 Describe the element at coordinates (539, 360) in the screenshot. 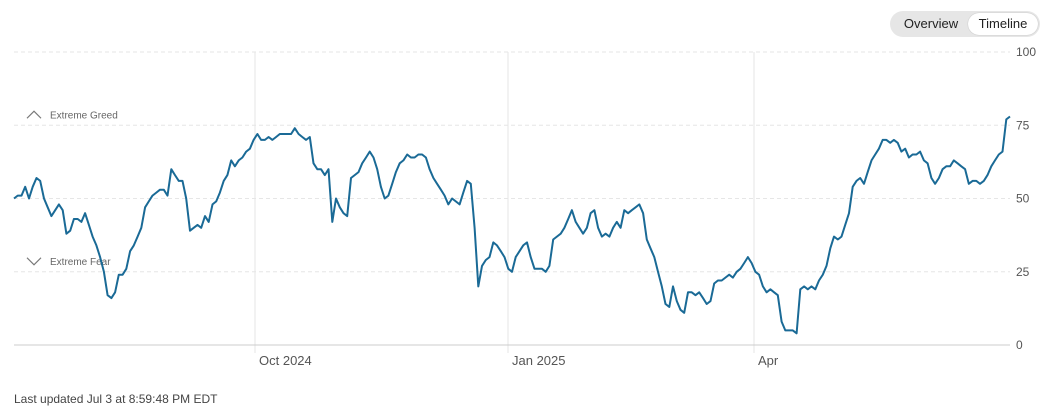

I see `x-tick-label: Jan 2025` at that location.